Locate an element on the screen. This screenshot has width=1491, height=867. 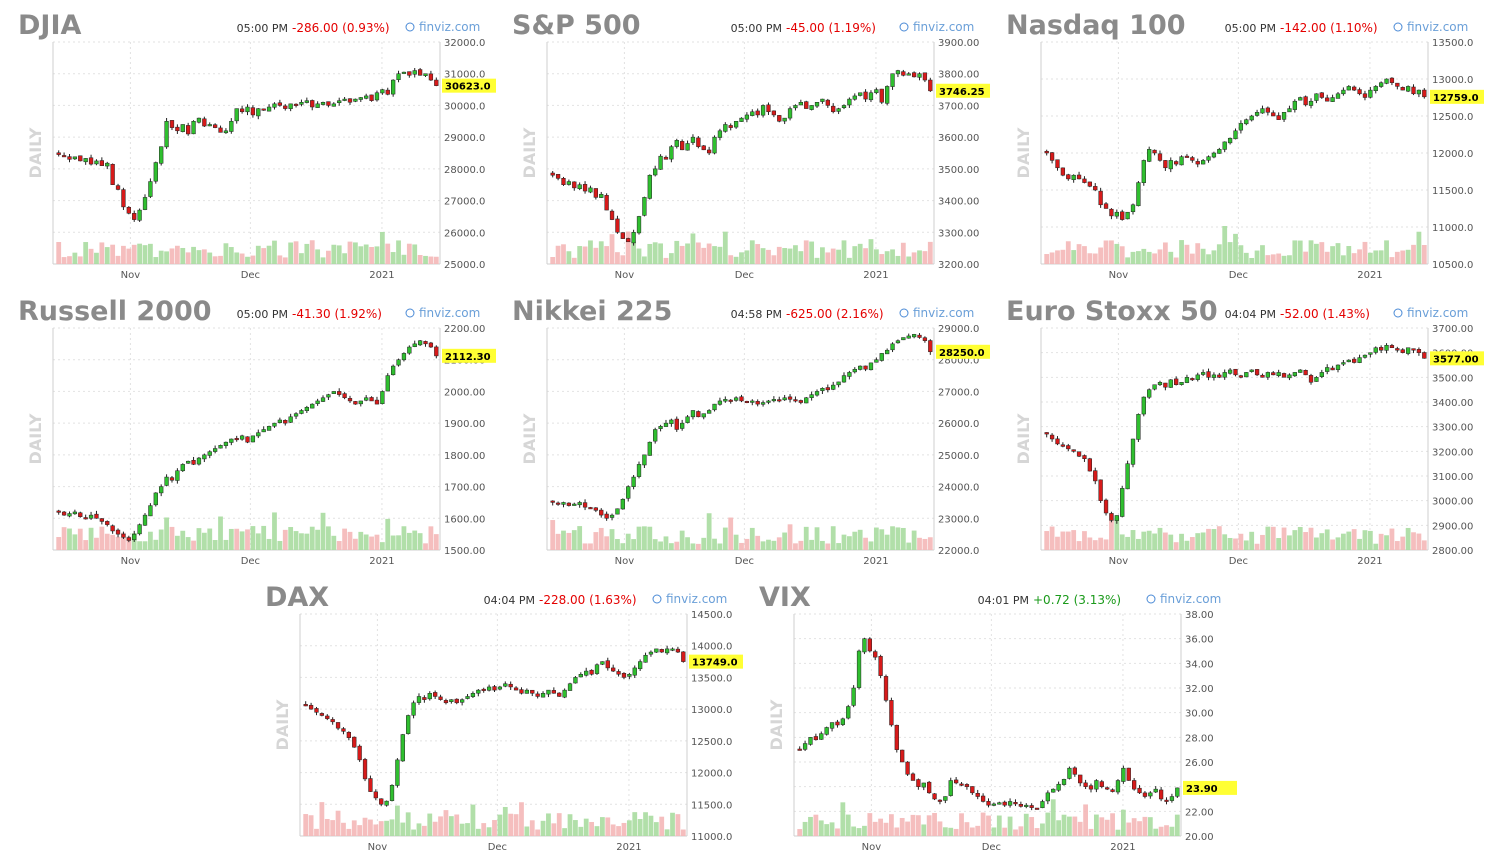
y-tick-label: 22000.0 is located at coordinates (958, 551).